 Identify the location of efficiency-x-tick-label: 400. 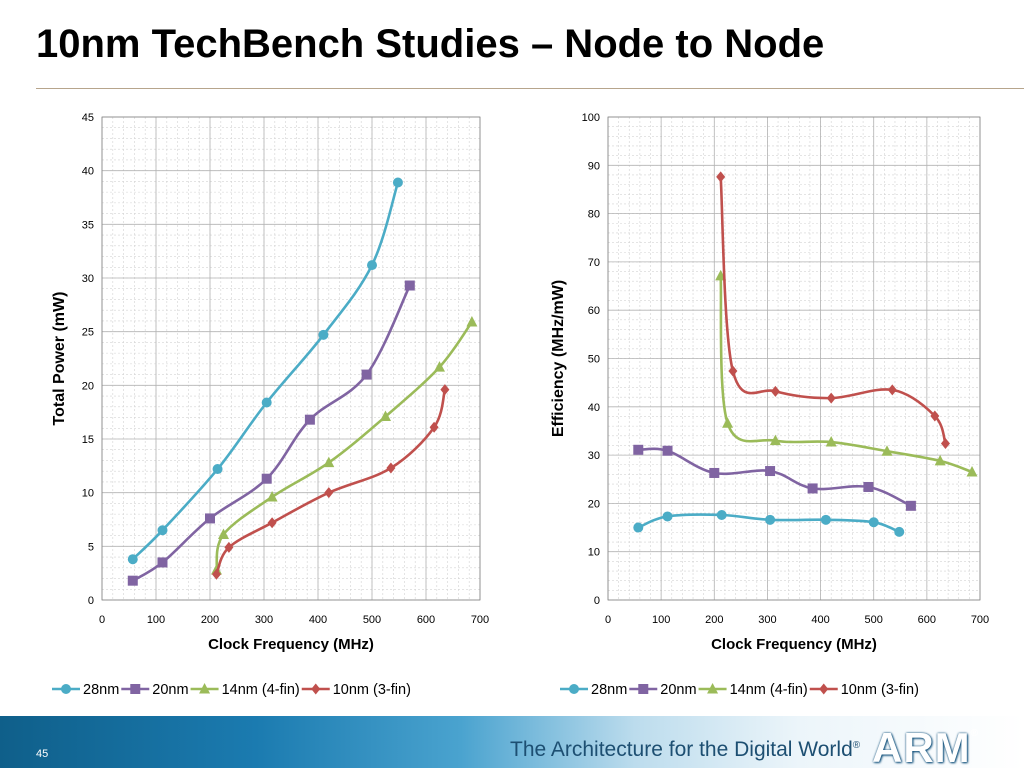
(820, 620).